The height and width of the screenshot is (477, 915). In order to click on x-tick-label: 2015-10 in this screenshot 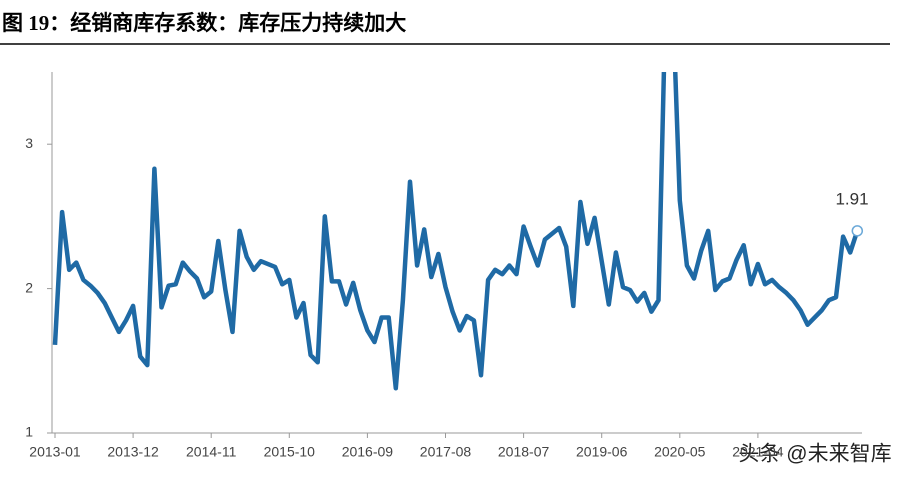, I will do `click(290, 452)`.